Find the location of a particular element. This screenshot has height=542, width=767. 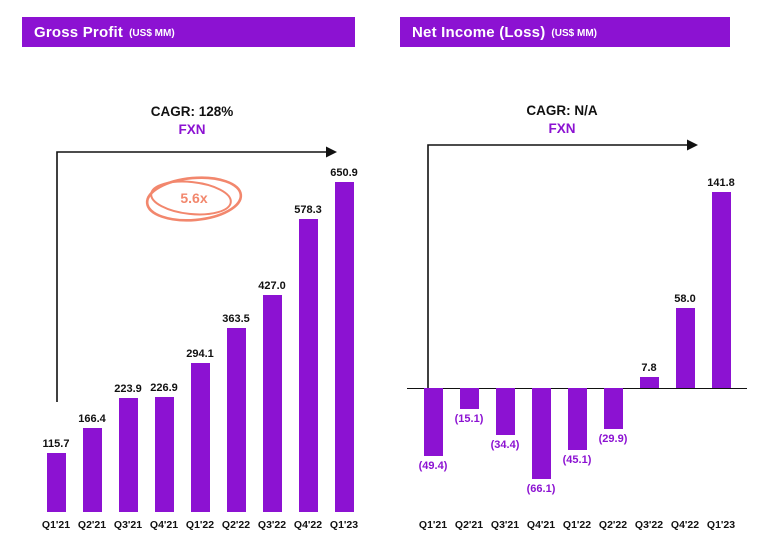

bar-value-label: 223.9 is located at coordinates (128, 389).